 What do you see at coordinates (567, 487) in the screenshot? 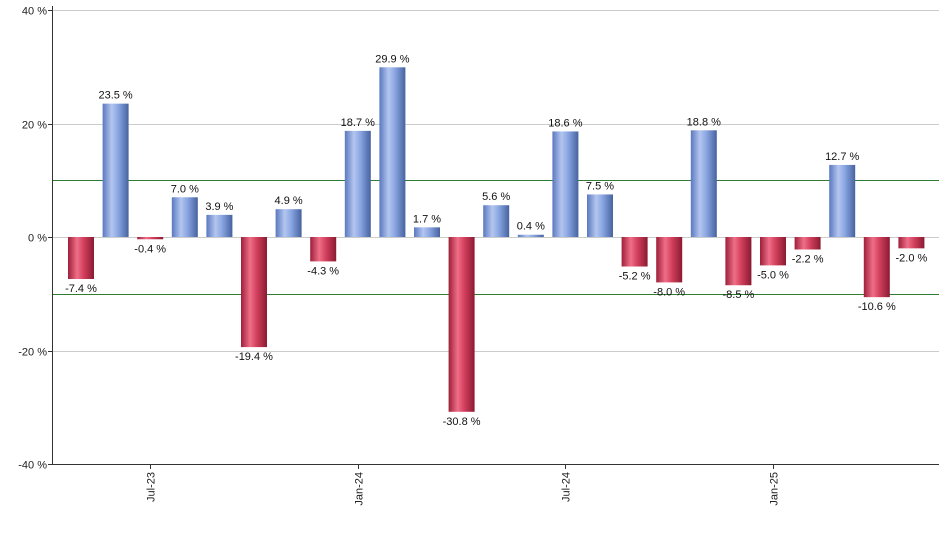
I see `x-tick-label: Jul-24` at bounding box center [567, 487].